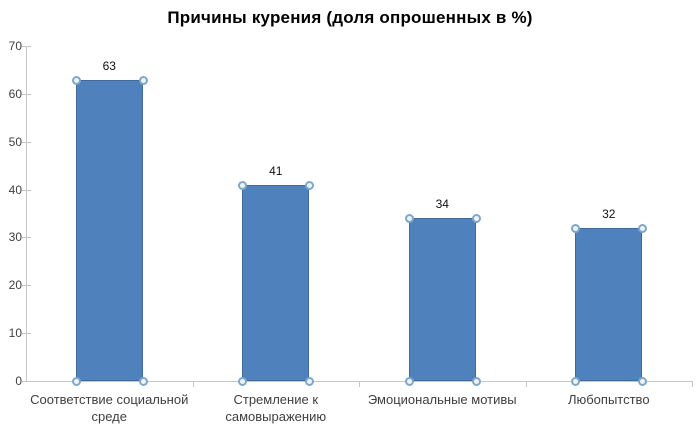 The image size is (700, 430). Describe the element at coordinates (18, 381) in the screenshot. I see `y-axis-tick-label: 0` at that location.